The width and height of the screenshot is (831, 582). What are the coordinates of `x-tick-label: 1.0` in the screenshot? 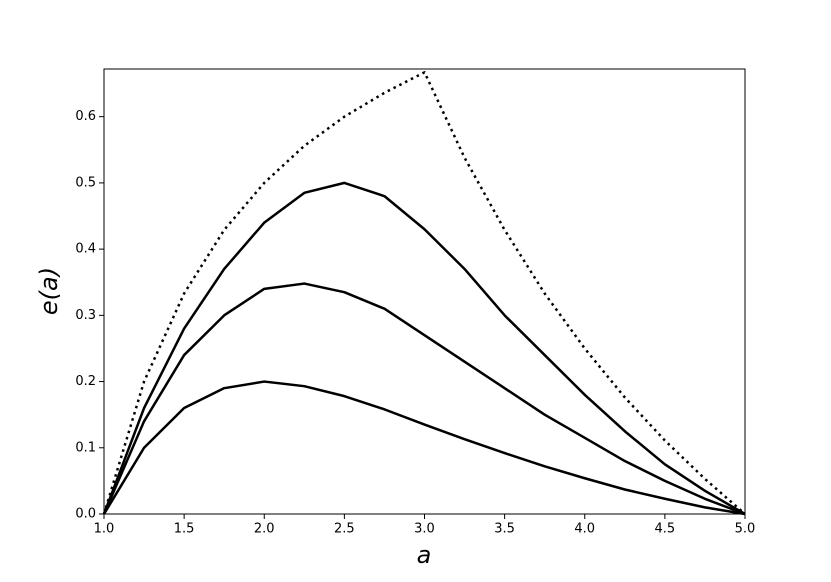 It's located at (104, 529).